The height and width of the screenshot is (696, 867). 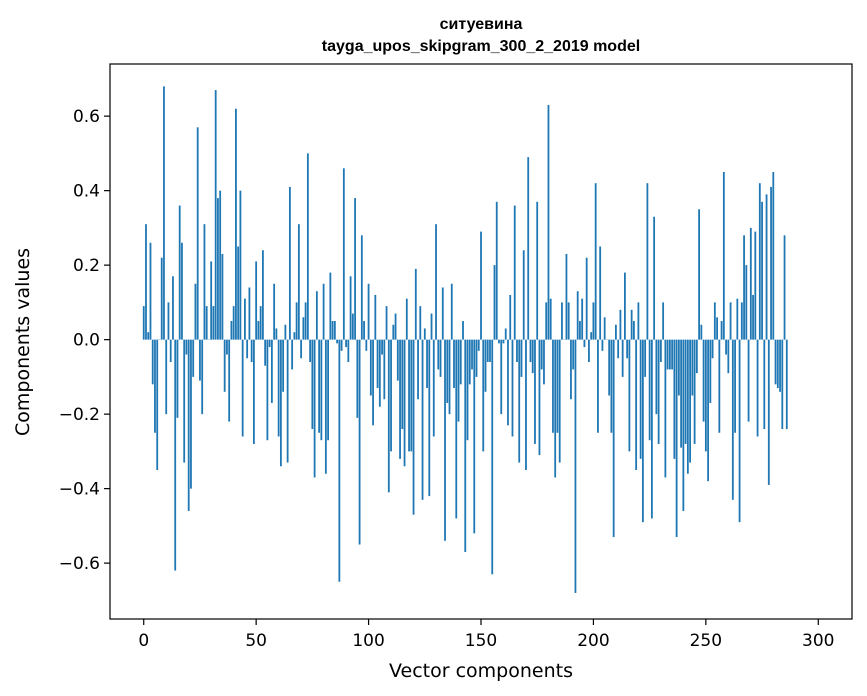 I want to click on y-tick-label: 0.0, so click(x=86, y=341).